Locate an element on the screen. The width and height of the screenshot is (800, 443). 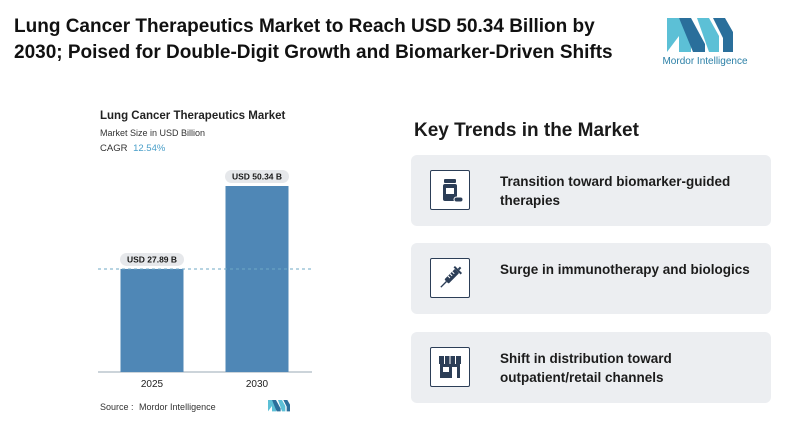
x-tick-label-2030: 2030 is located at coordinates (257, 384).